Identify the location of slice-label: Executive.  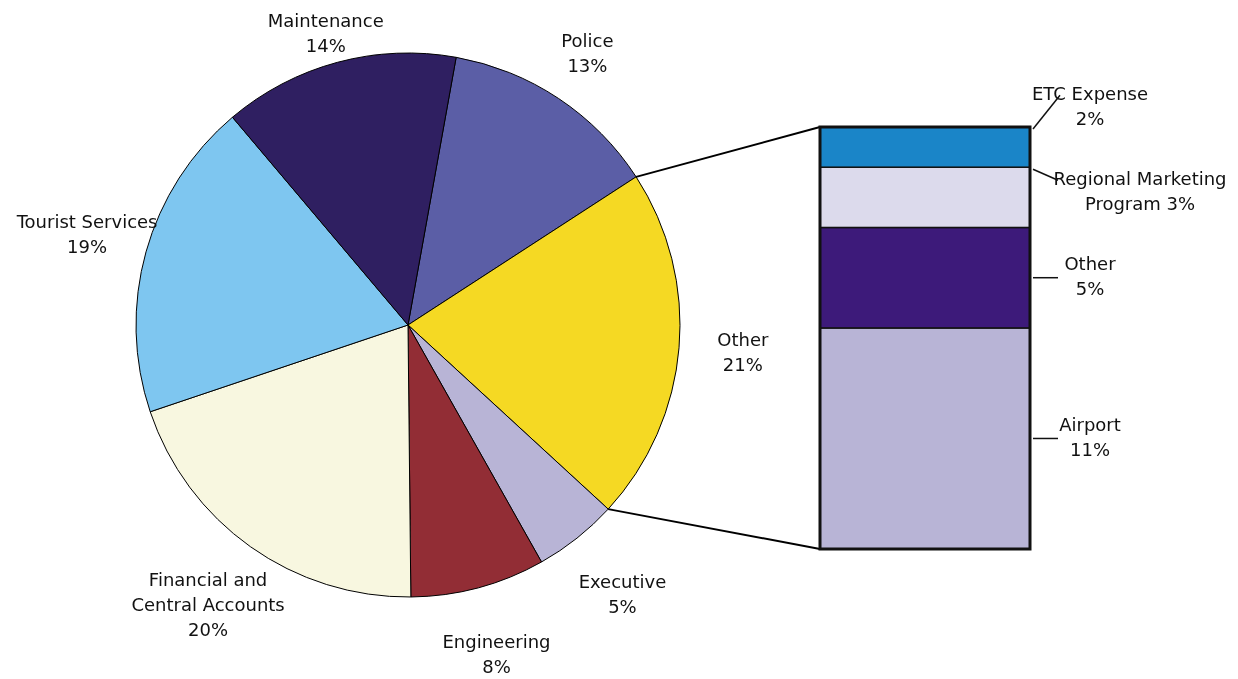
(622, 582).